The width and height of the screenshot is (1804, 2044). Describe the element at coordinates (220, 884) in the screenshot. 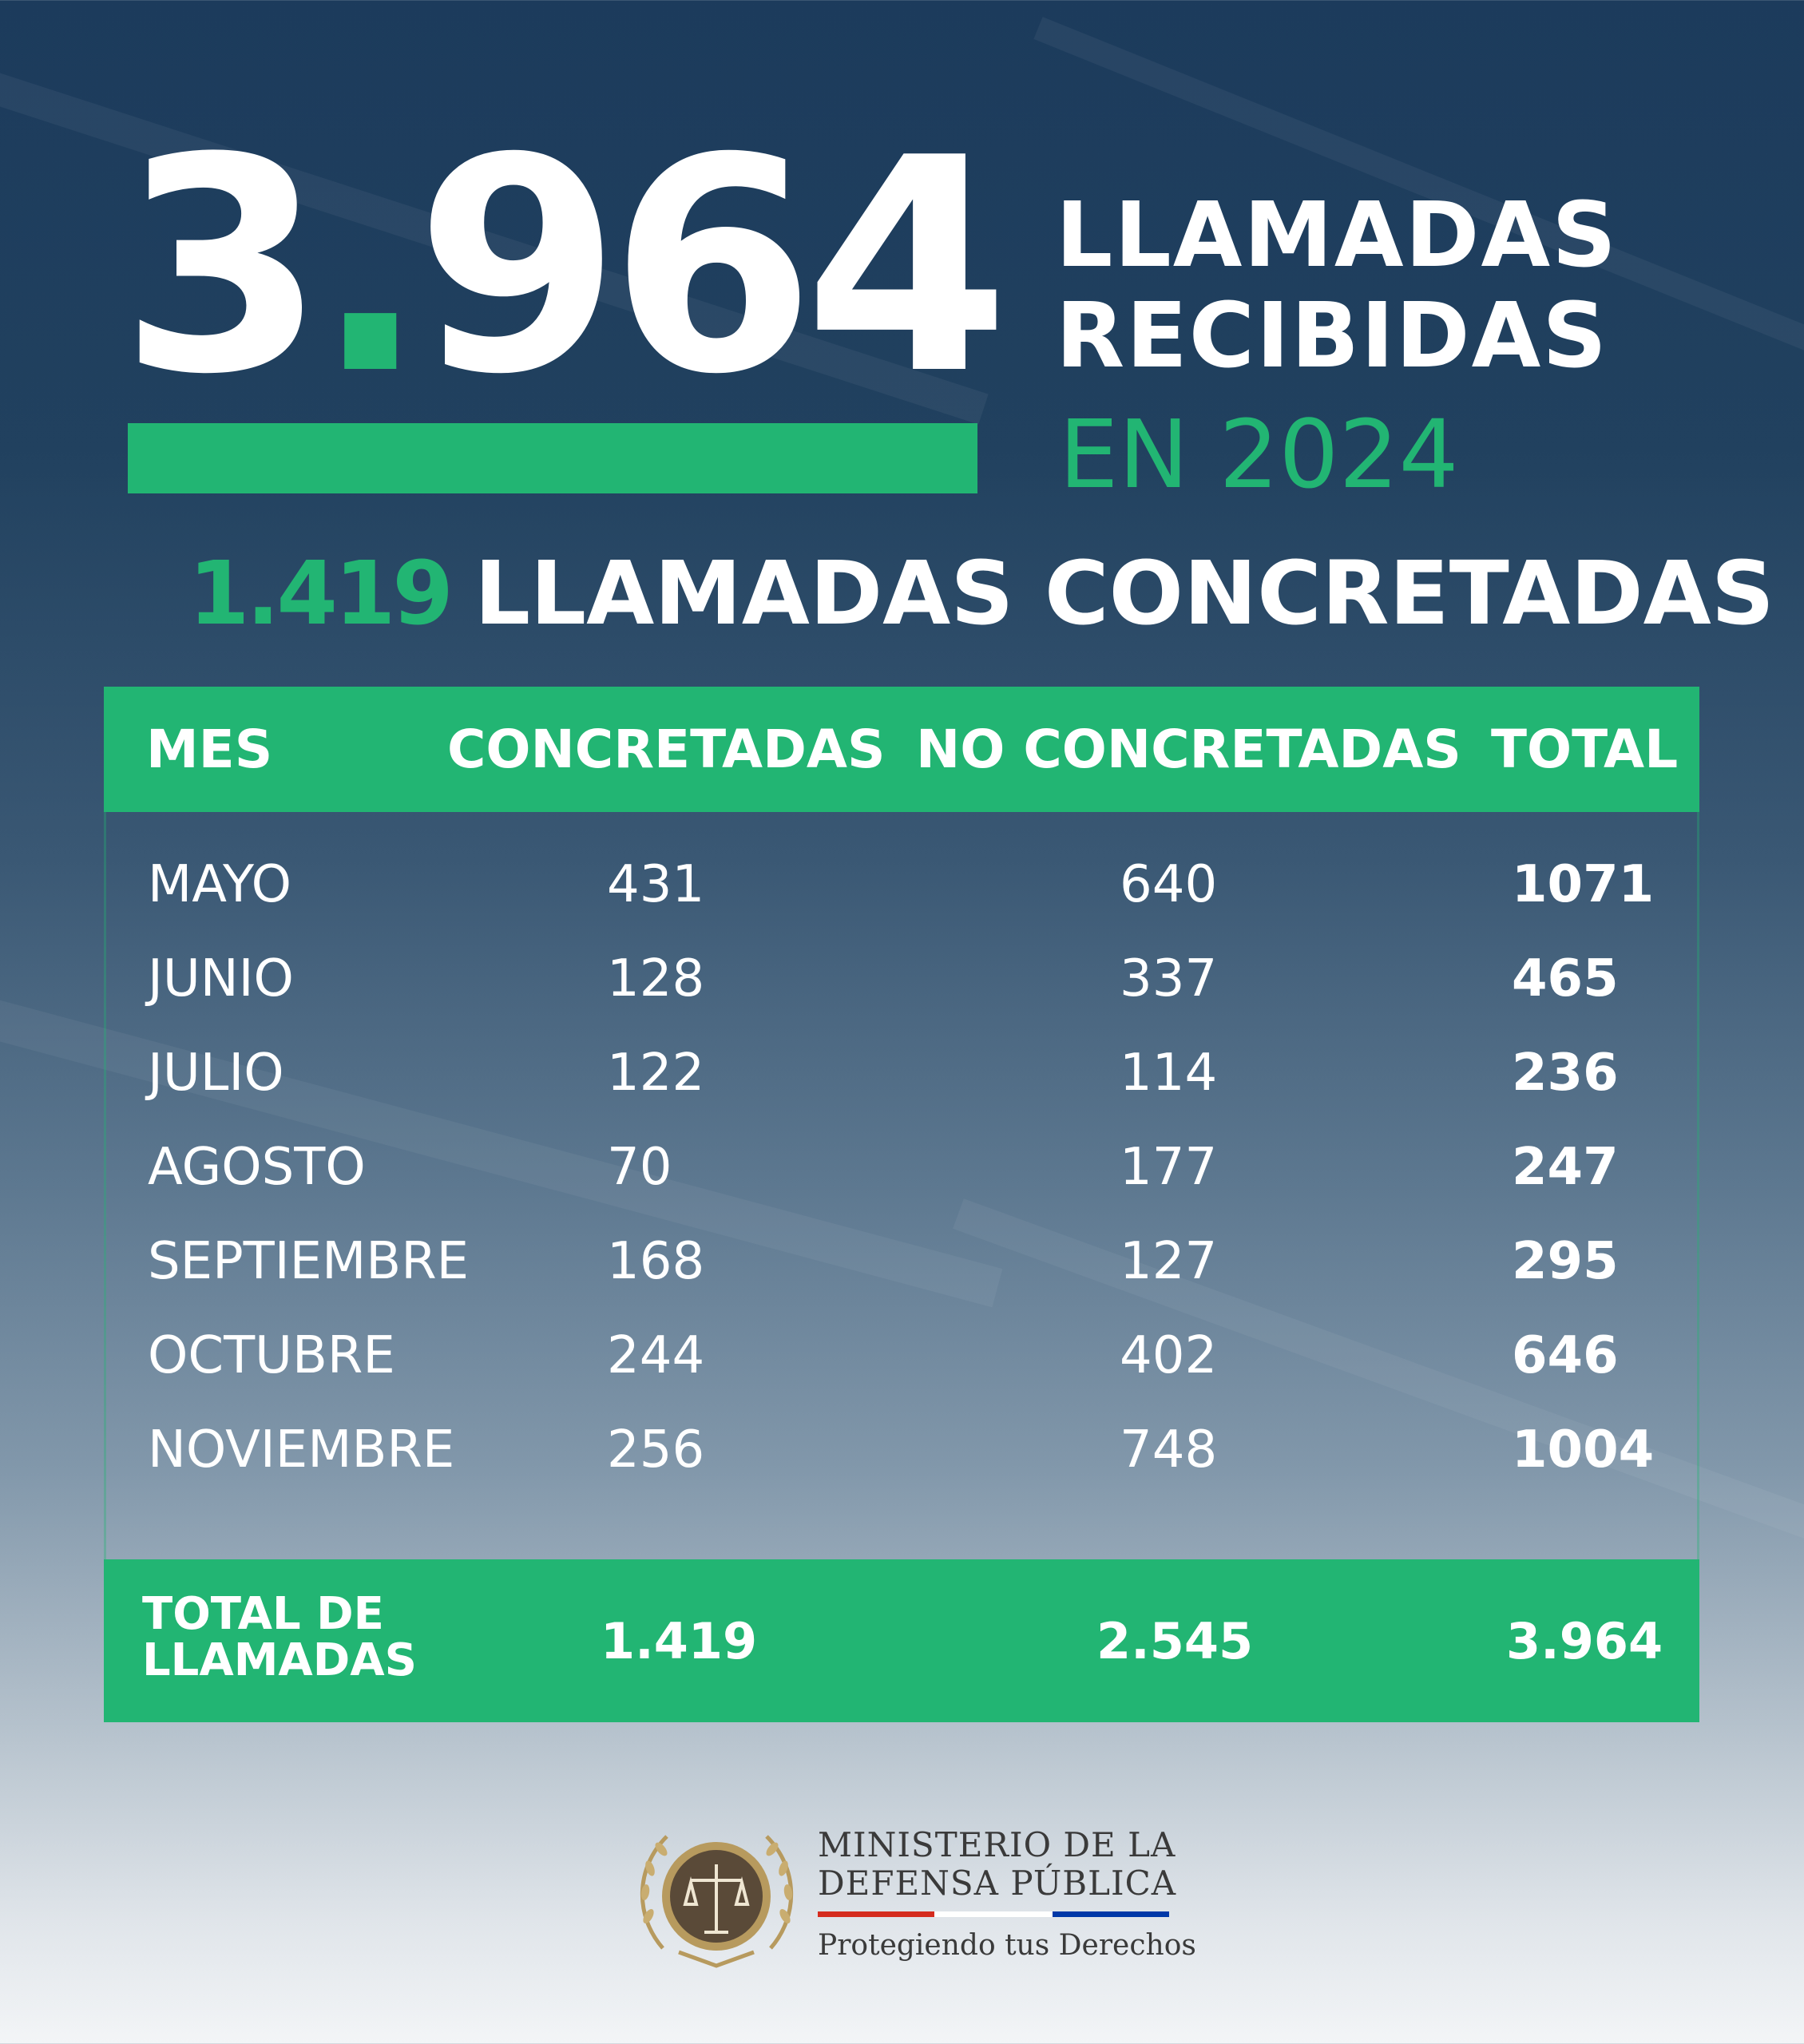

I see `cell-mes: MAYO` at that location.